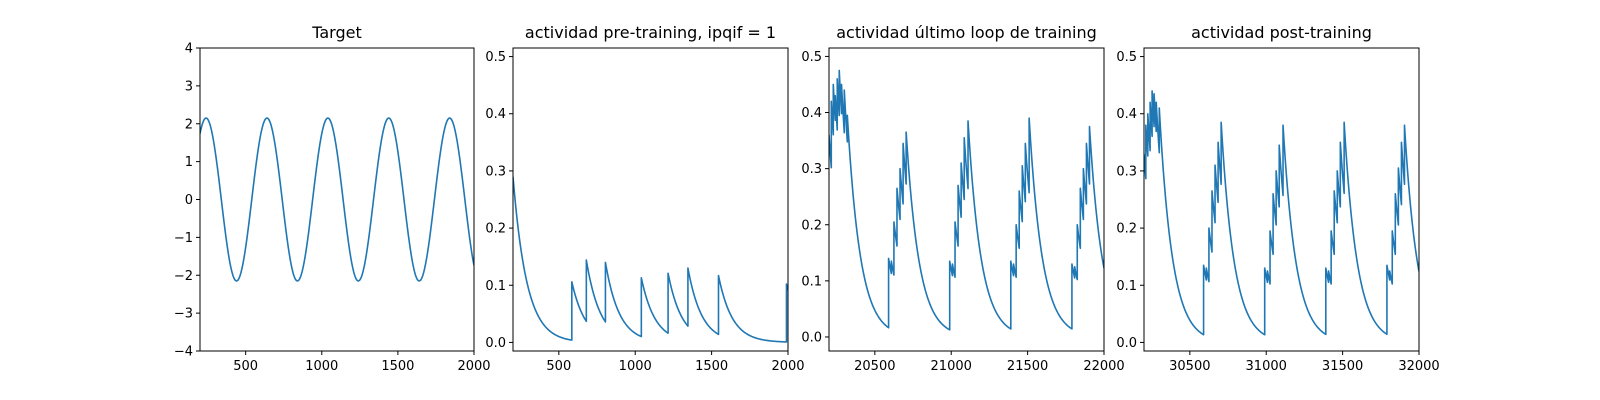 The image size is (1600, 400). I want to click on x-tick-label: 30500, so click(1189, 366).